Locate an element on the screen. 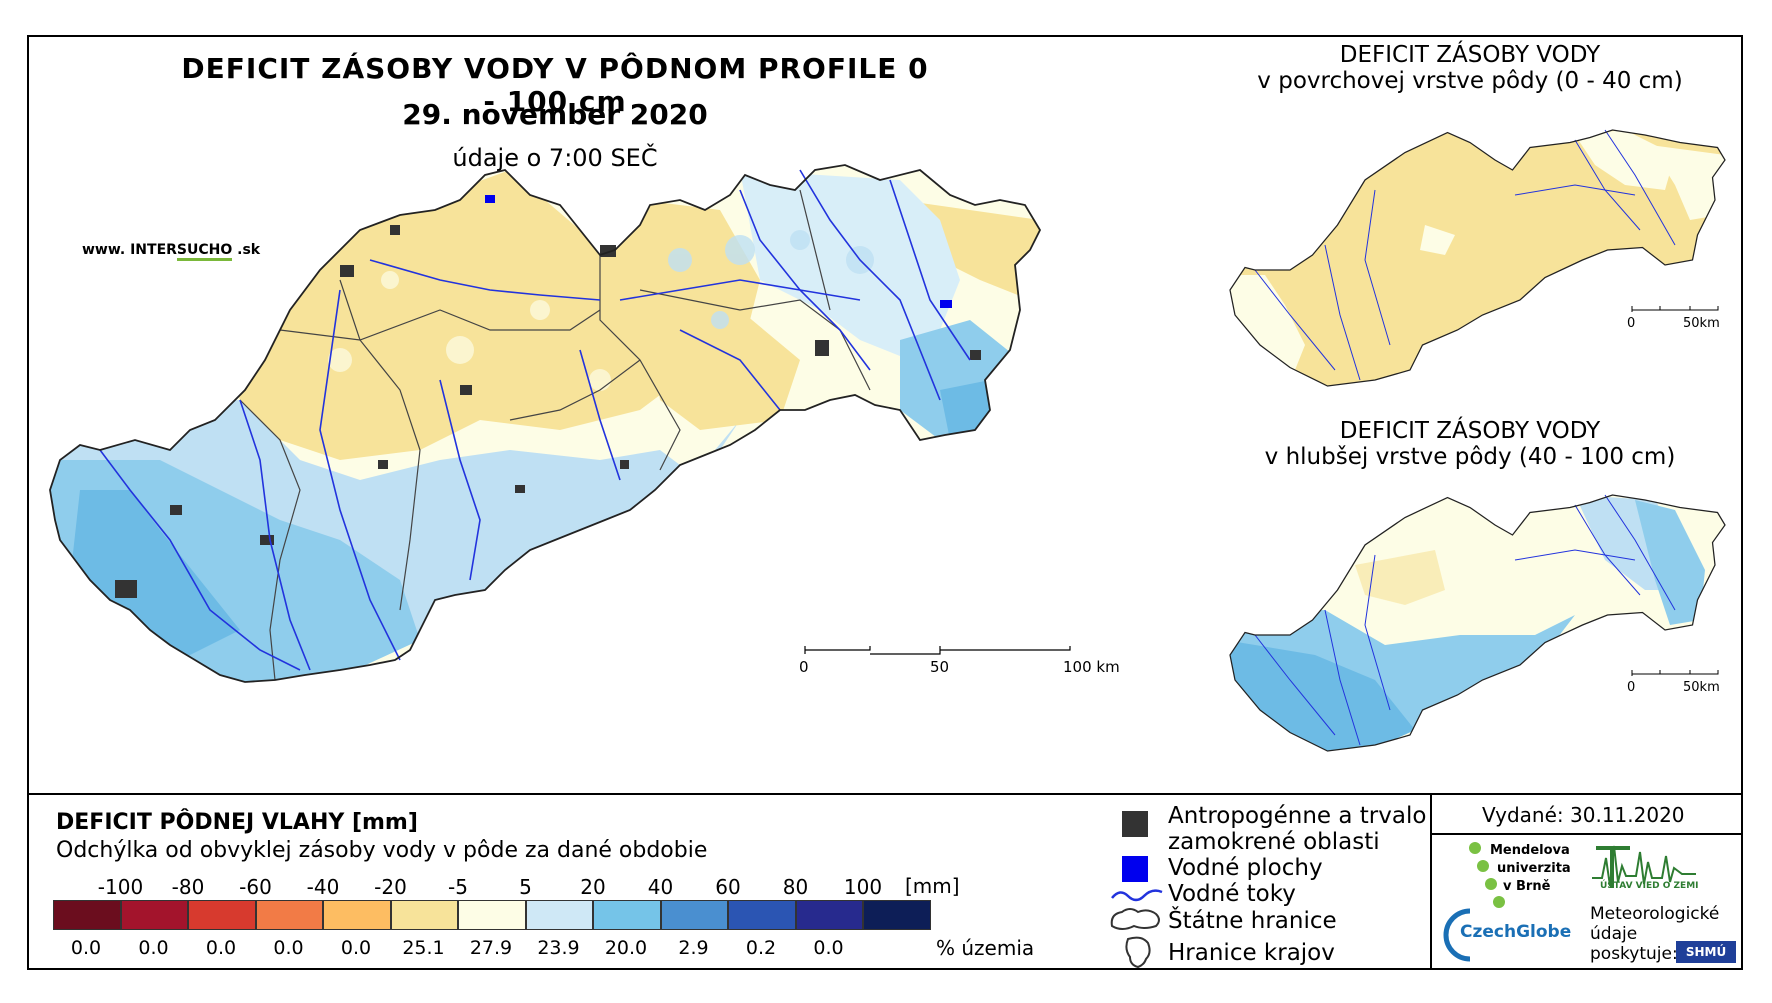  inset-top-scale-0: 0 is located at coordinates (1631, 323).